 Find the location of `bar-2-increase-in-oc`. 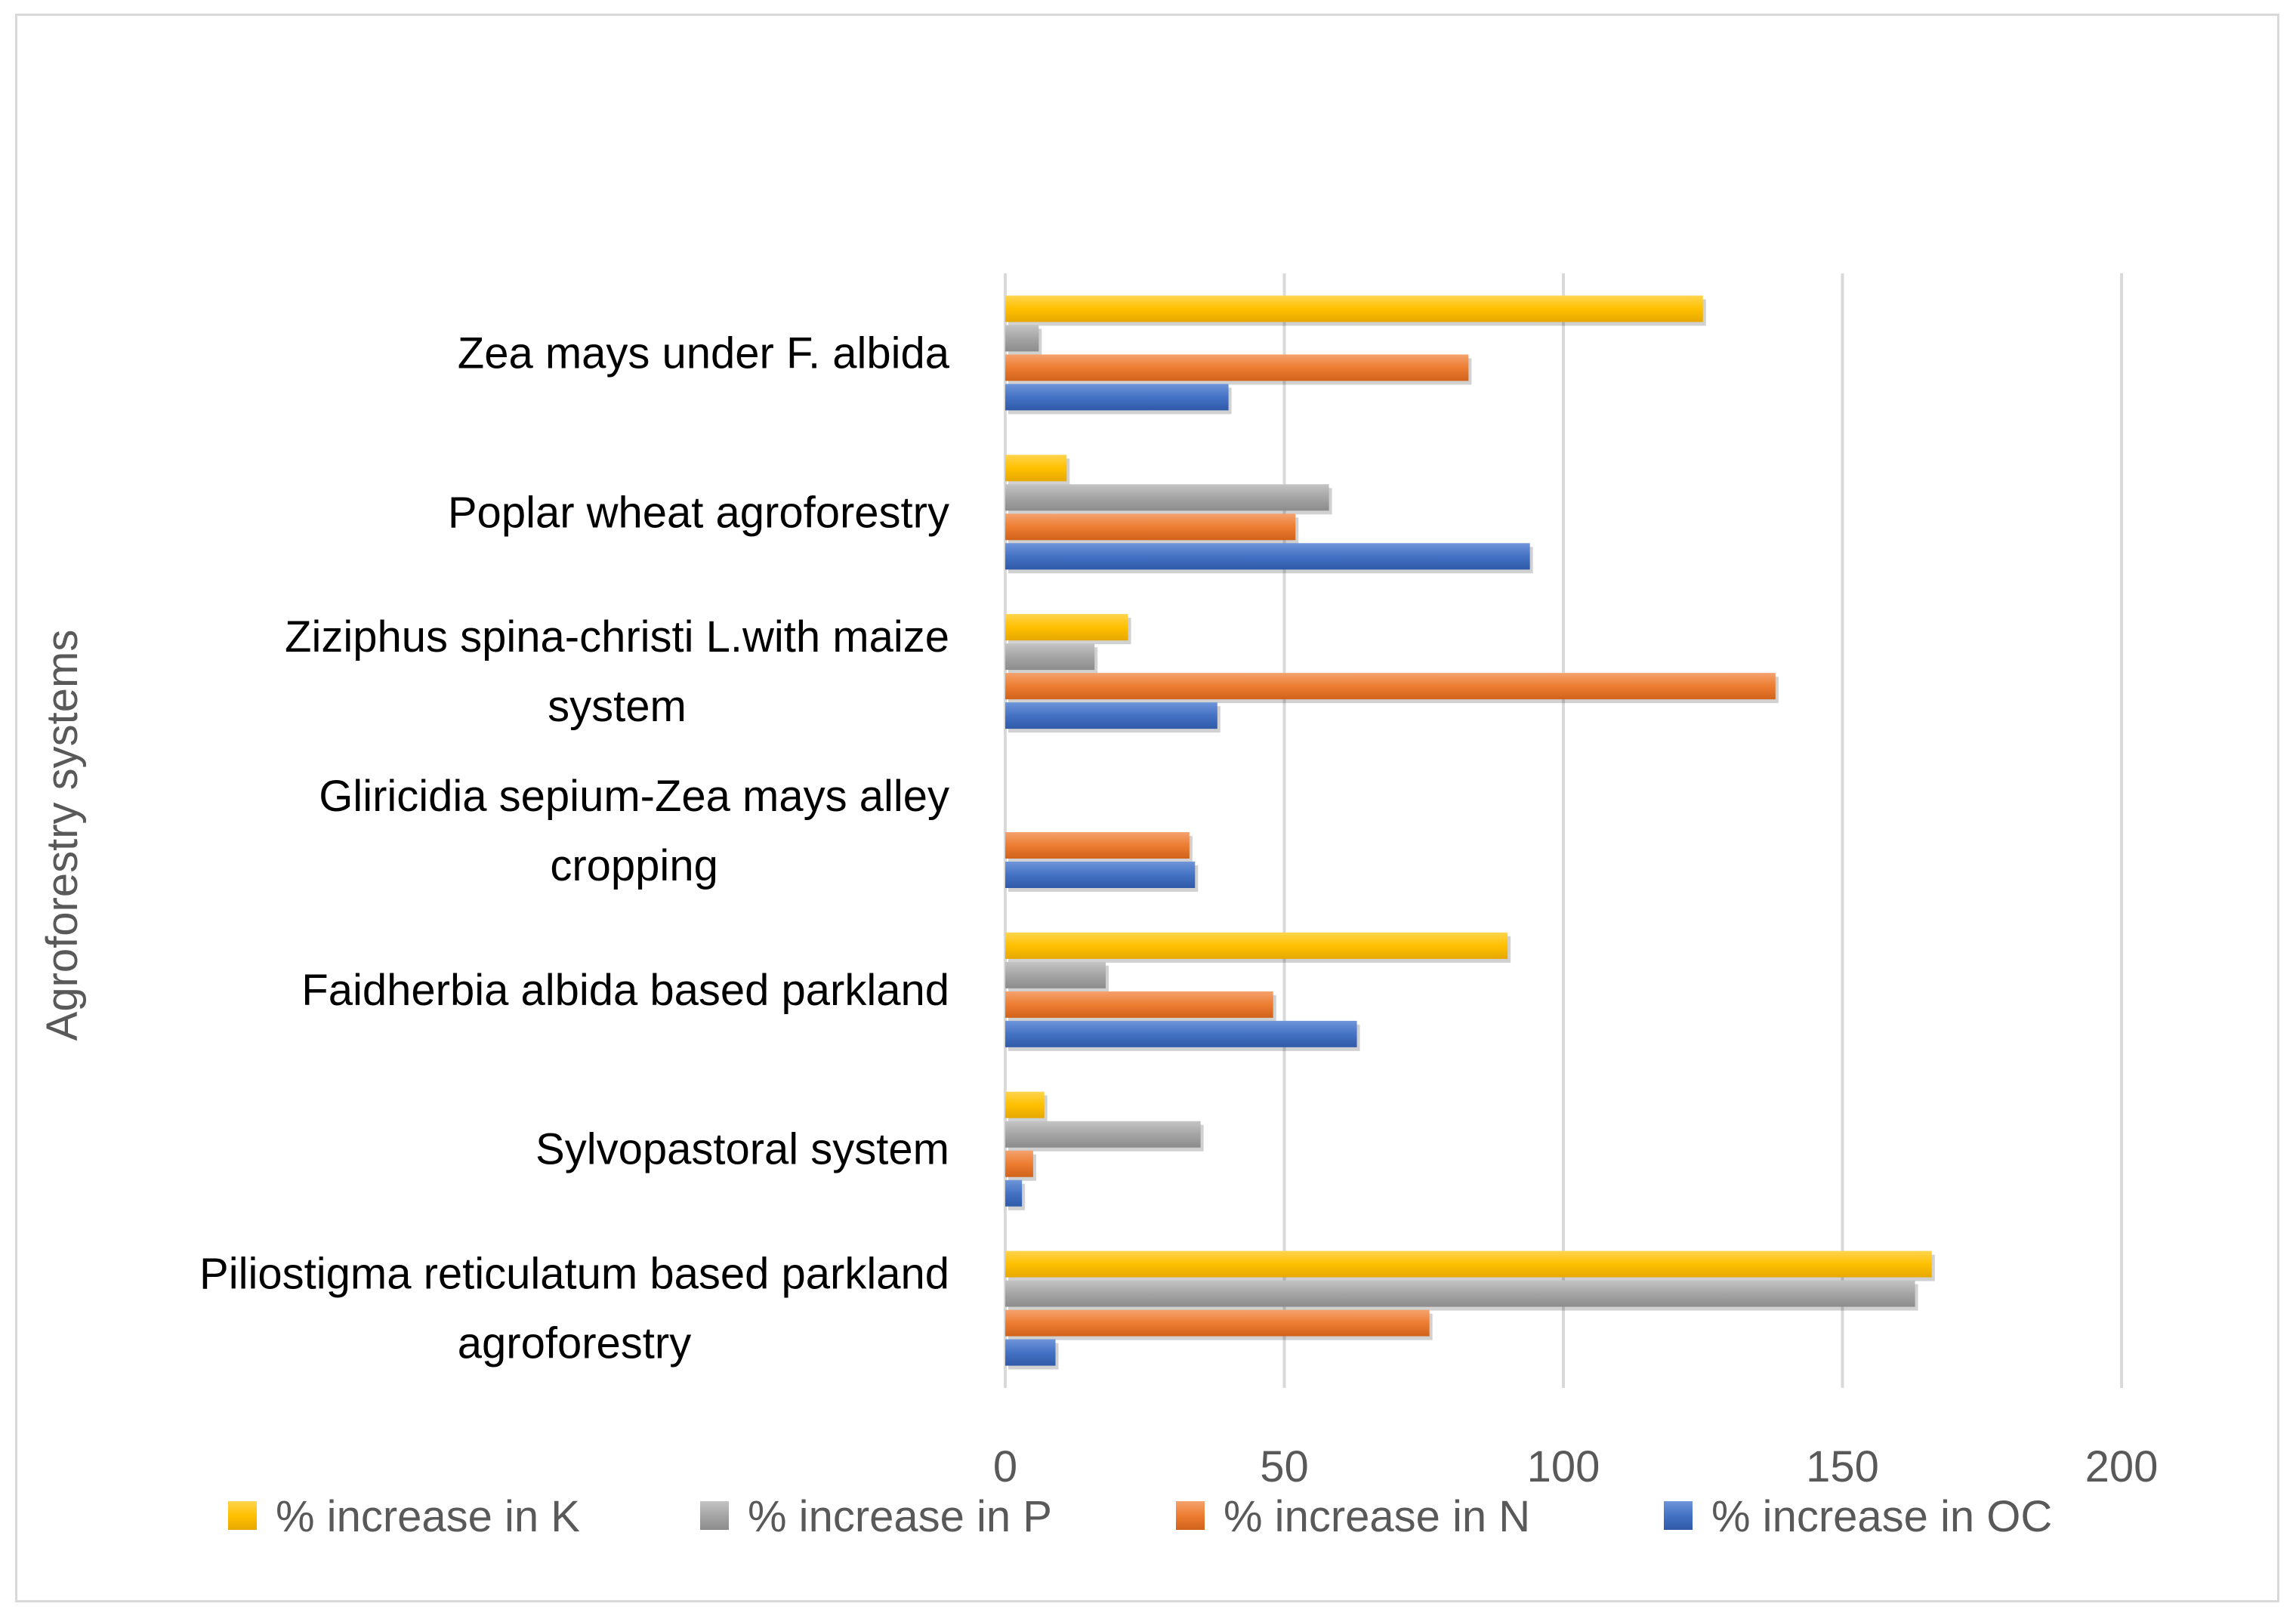

bar-2-increase-in-oc is located at coordinates (1267, 556).